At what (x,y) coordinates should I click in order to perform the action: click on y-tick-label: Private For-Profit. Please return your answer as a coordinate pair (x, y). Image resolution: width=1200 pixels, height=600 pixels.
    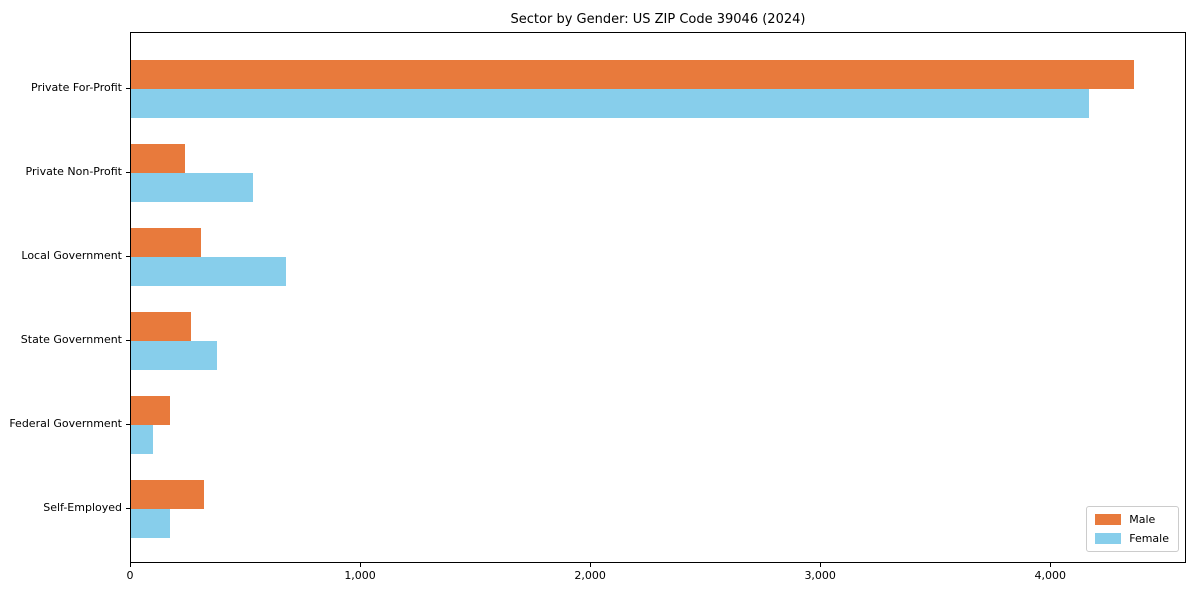
    Looking at the image, I should click on (76, 87).